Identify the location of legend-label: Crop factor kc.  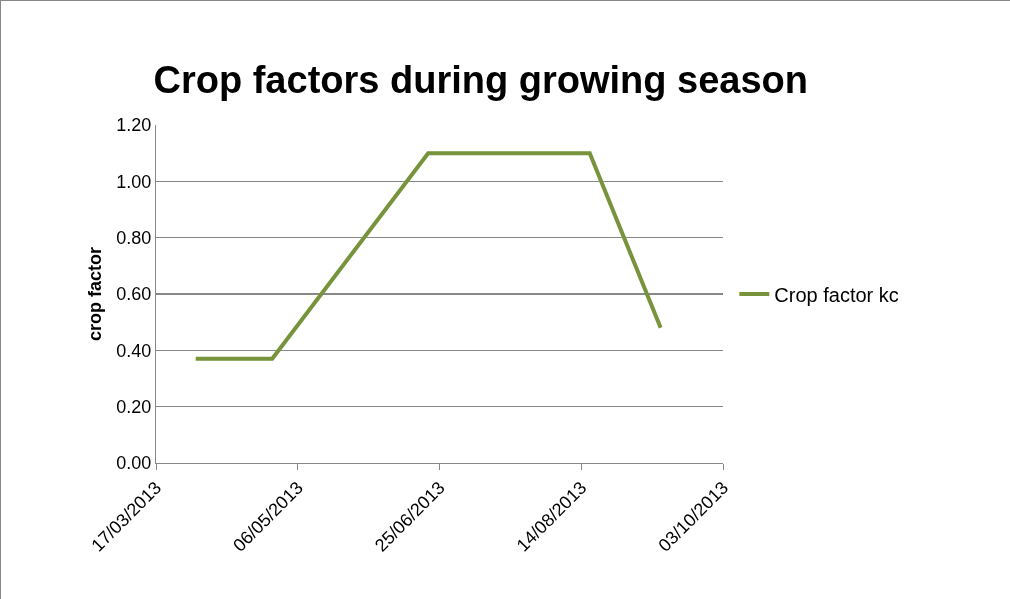
(836, 294).